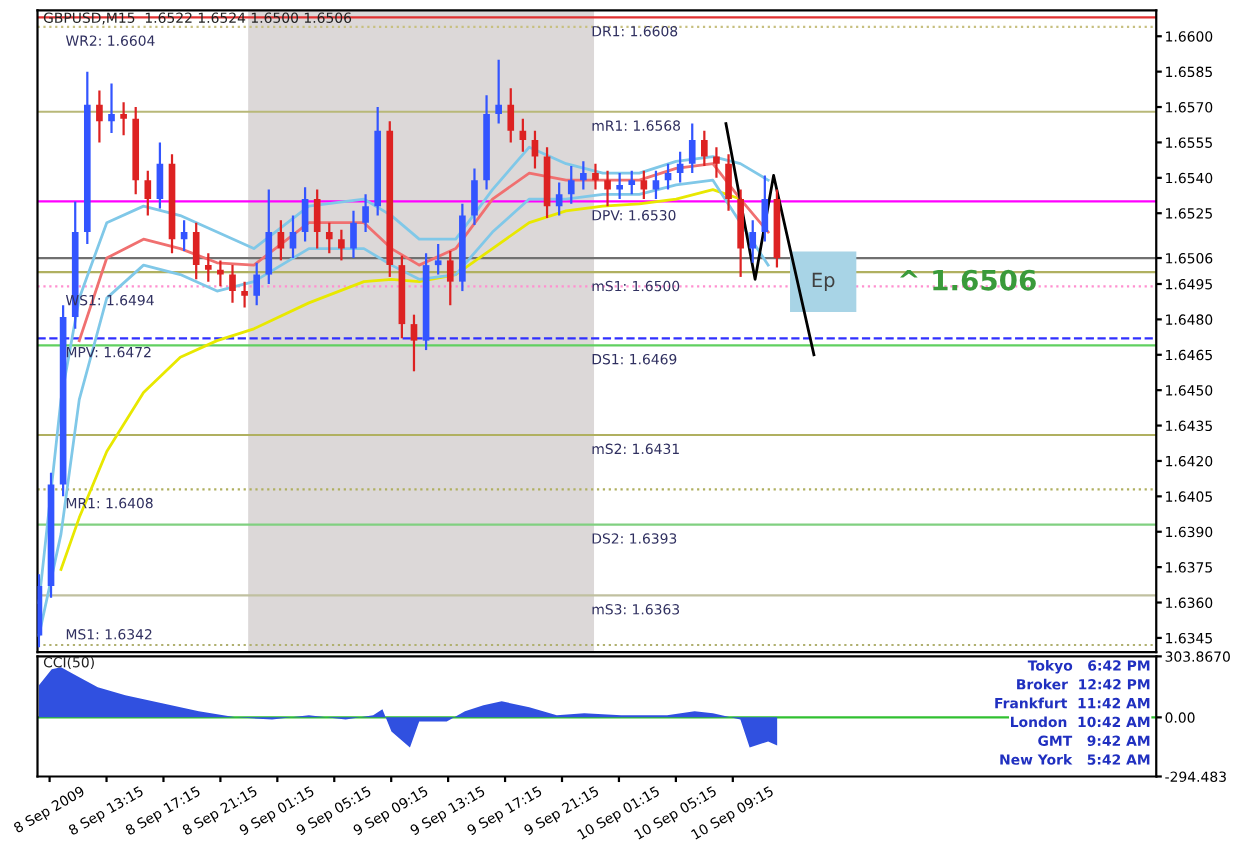 This screenshot has width=1250, height=858. What do you see at coordinates (823, 282) in the screenshot?
I see `annotation: Ep` at bounding box center [823, 282].